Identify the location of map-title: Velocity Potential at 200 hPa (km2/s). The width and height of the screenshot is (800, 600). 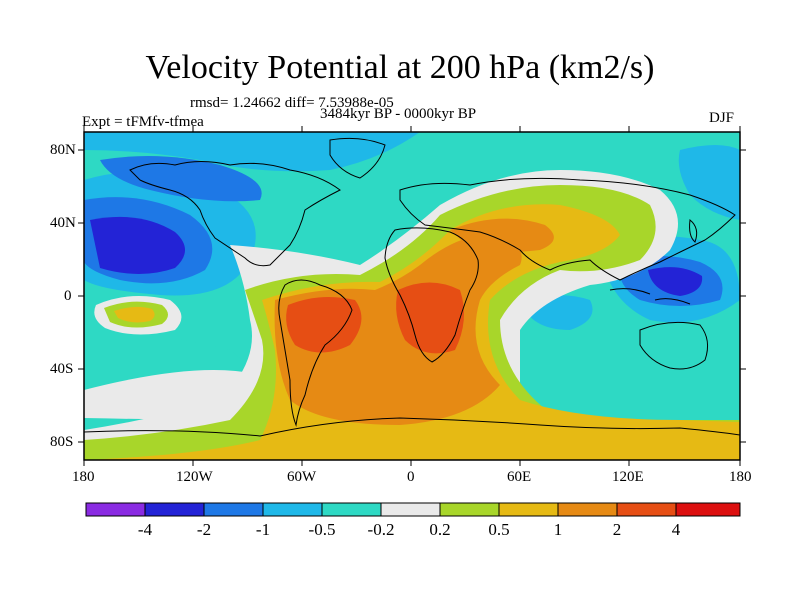
(400, 67).